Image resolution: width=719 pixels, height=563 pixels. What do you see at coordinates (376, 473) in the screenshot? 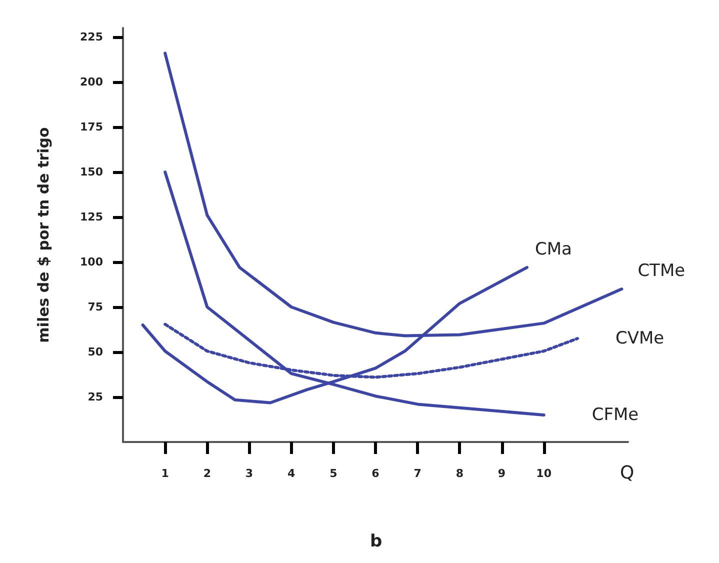
I see `x-tick-label: 6` at bounding box center [376, 473].